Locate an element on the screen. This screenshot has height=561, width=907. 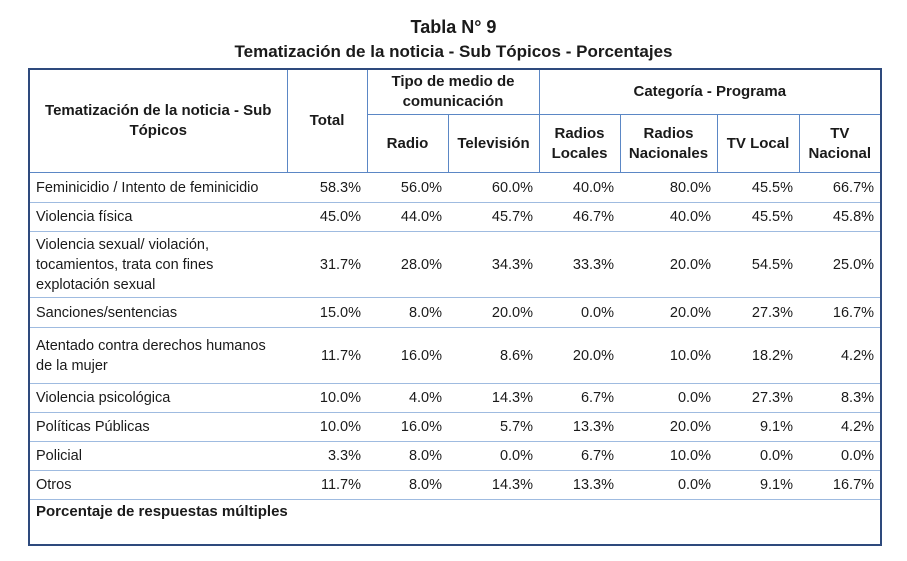
cell-value: 56.0% is located at coordinates (407, 187).